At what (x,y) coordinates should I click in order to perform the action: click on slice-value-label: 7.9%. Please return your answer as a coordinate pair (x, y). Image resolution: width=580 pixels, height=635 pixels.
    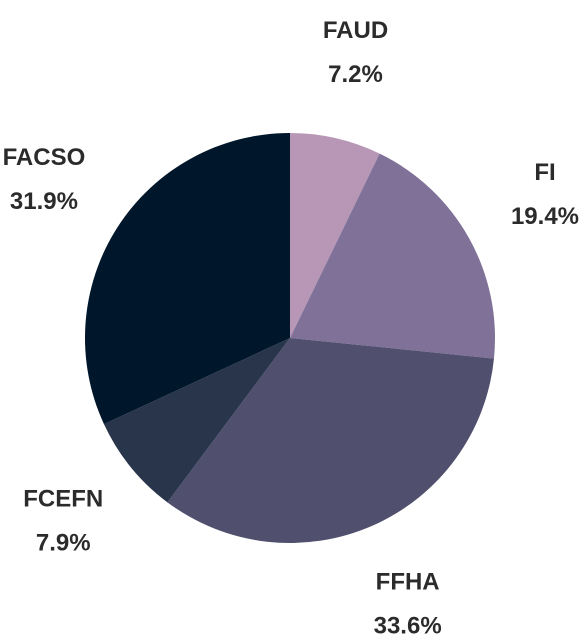
    Looking at the image, I should click on (63, 542).